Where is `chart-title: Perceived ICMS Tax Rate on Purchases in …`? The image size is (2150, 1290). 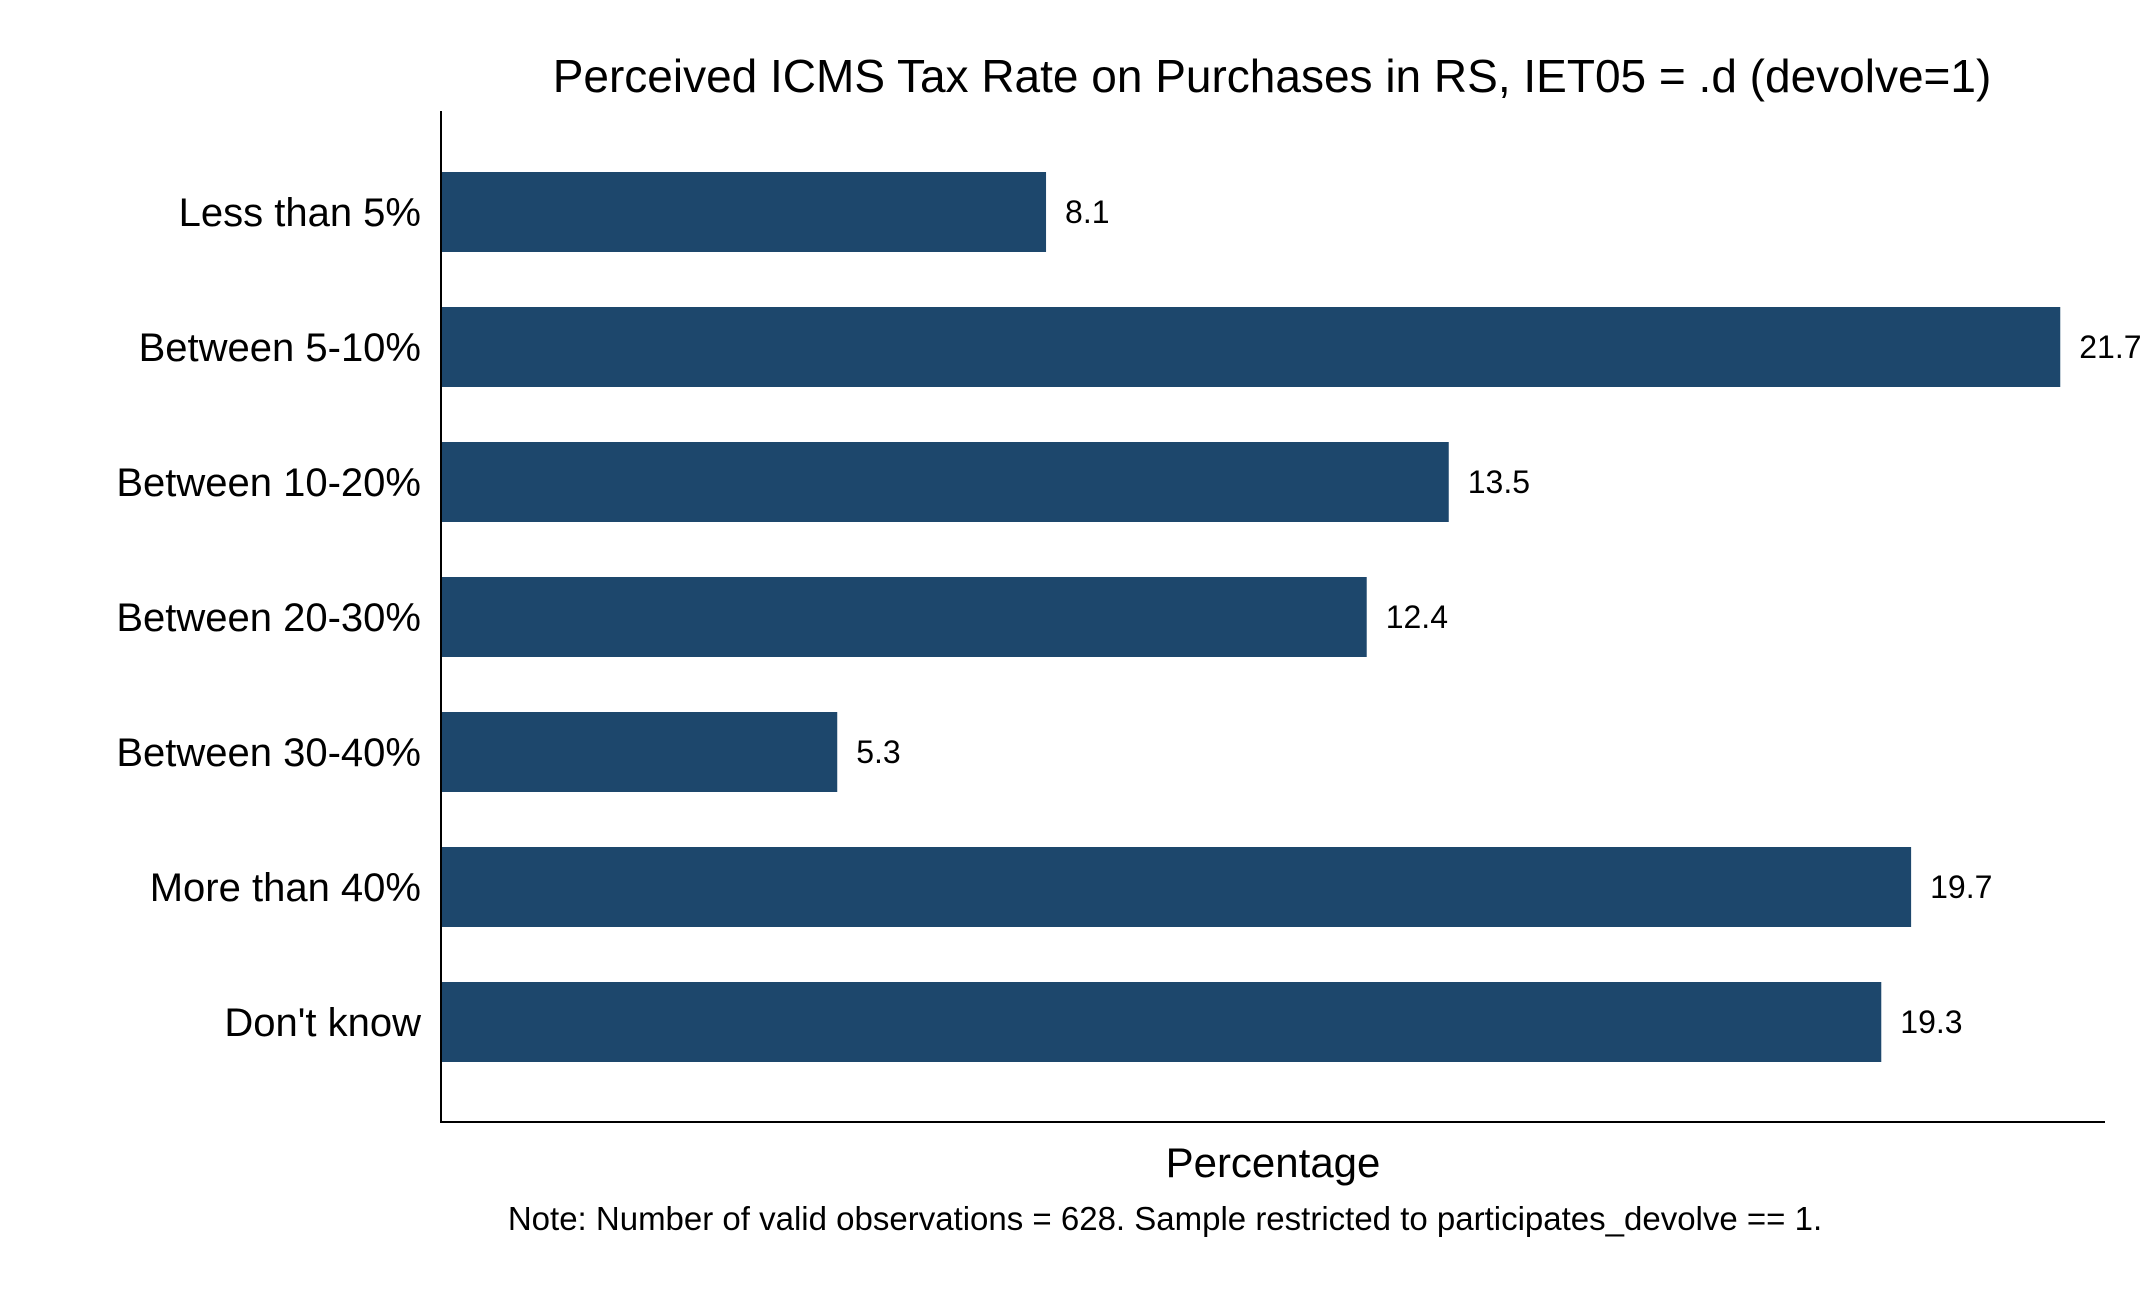
chart-title: Perceived ICMS Tax Rate on Purchases in … is located at coordinates (1272, 76).